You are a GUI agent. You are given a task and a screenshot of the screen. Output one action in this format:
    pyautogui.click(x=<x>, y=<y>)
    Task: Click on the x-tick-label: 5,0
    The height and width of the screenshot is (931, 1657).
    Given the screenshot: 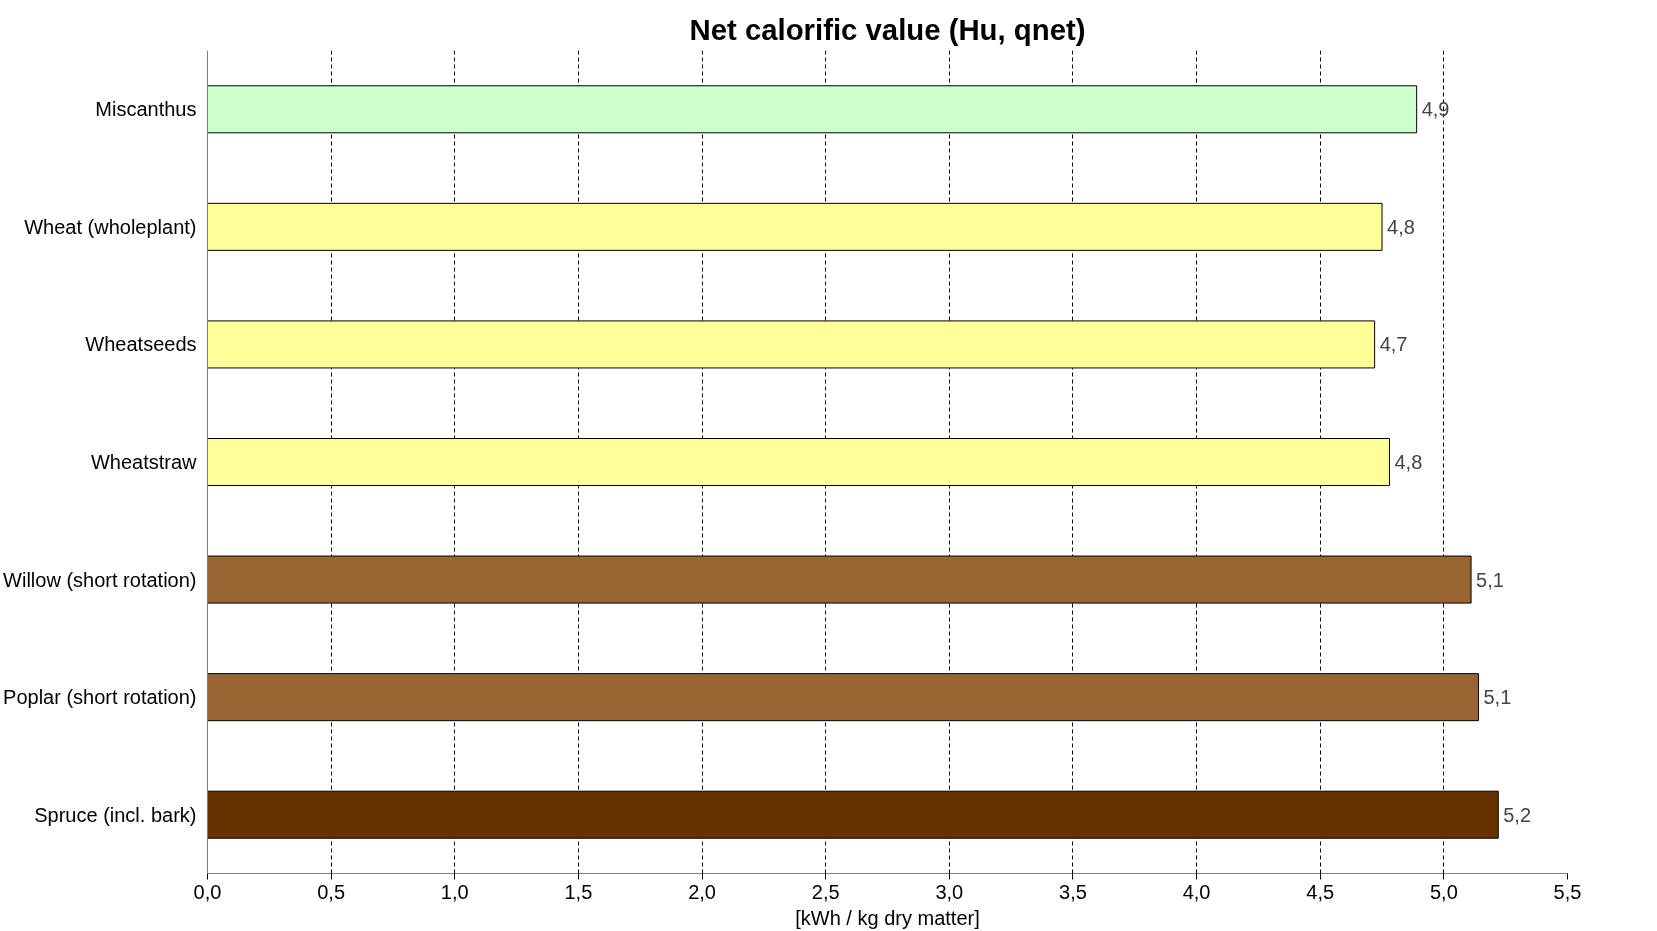 What is the action you would take?
    pyautogui.click(x=1443, y=891)
    